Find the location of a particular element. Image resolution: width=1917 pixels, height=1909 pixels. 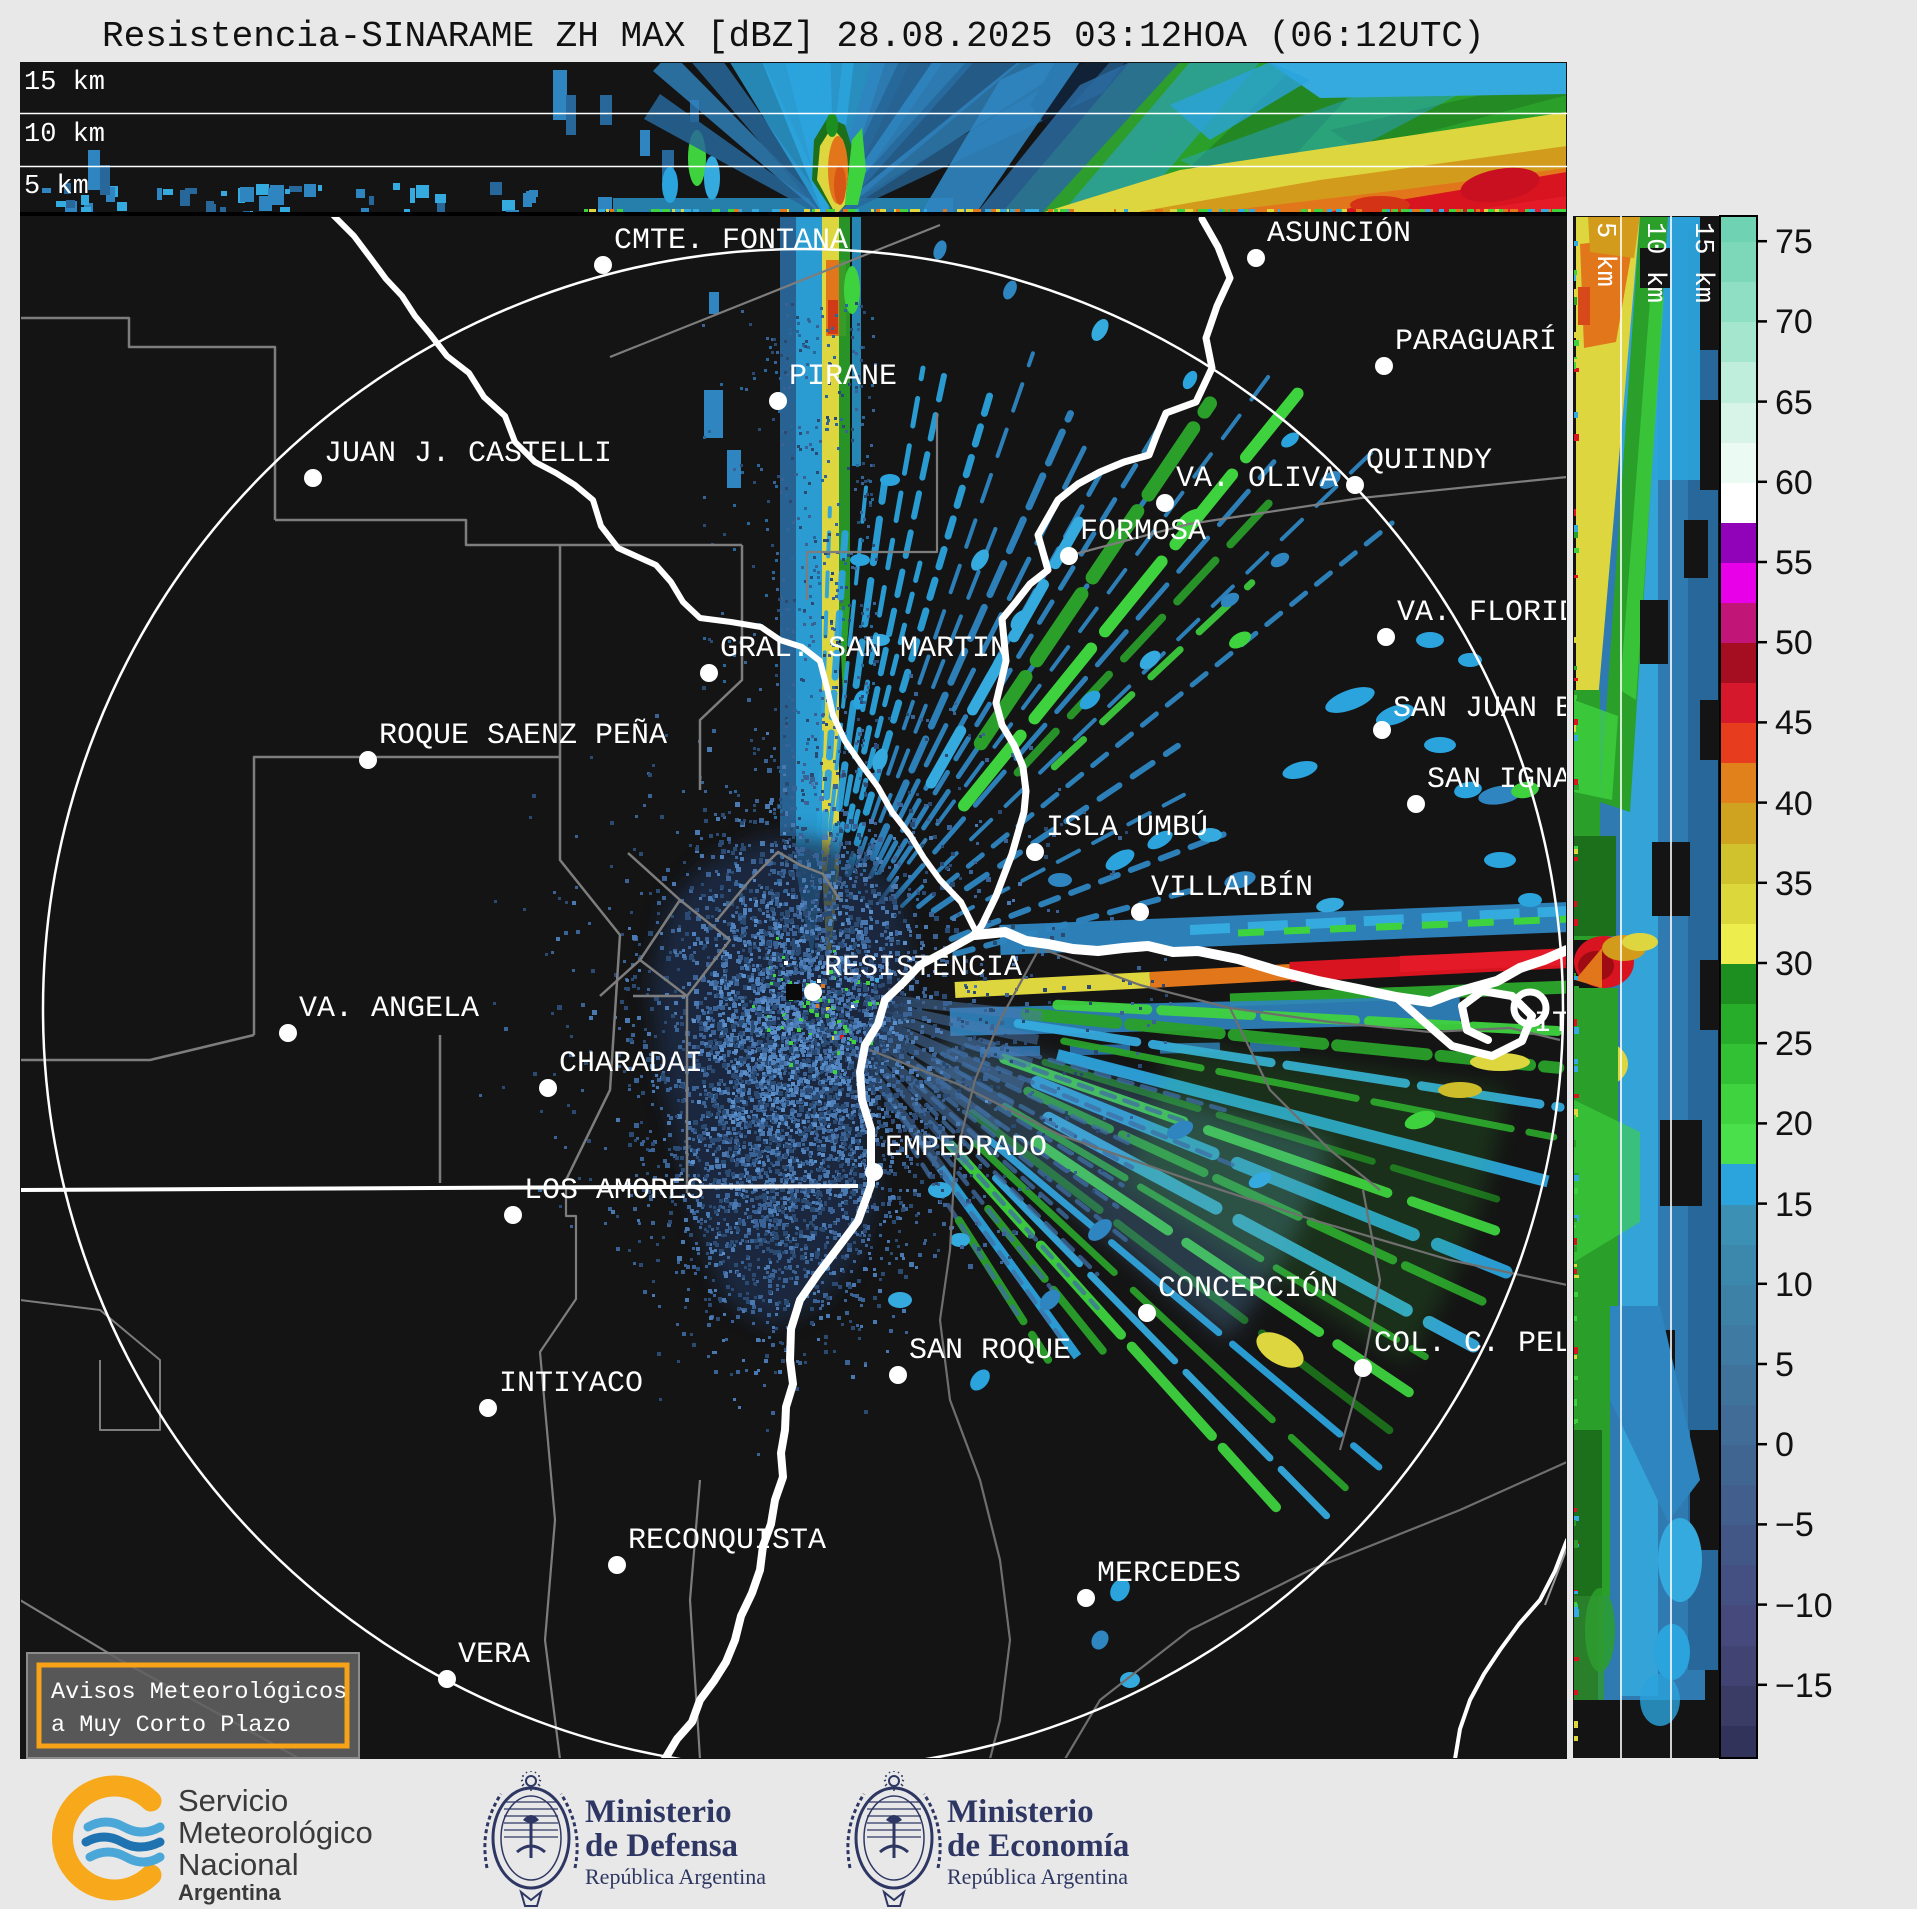

svg-text: 40 is located at coordinates (1794, 804).